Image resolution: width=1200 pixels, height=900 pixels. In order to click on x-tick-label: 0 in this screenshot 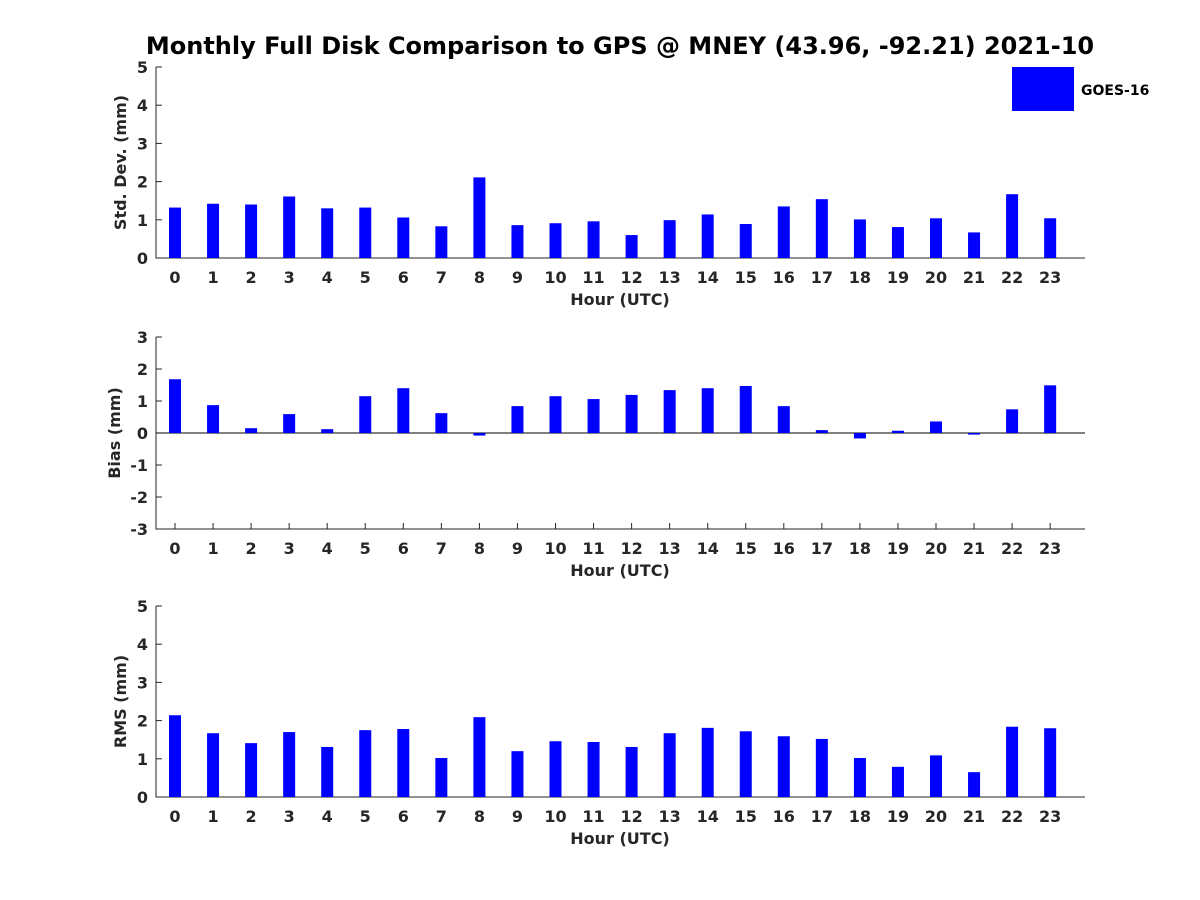, I will do `click(174, 548)`.